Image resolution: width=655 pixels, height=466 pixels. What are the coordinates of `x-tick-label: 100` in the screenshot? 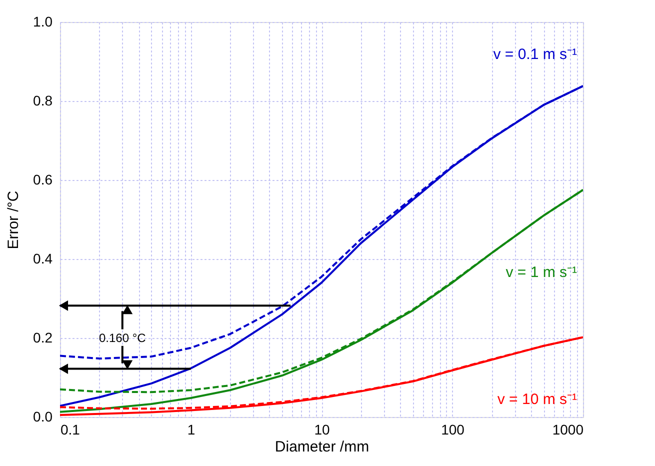 It's located at (453, 430).